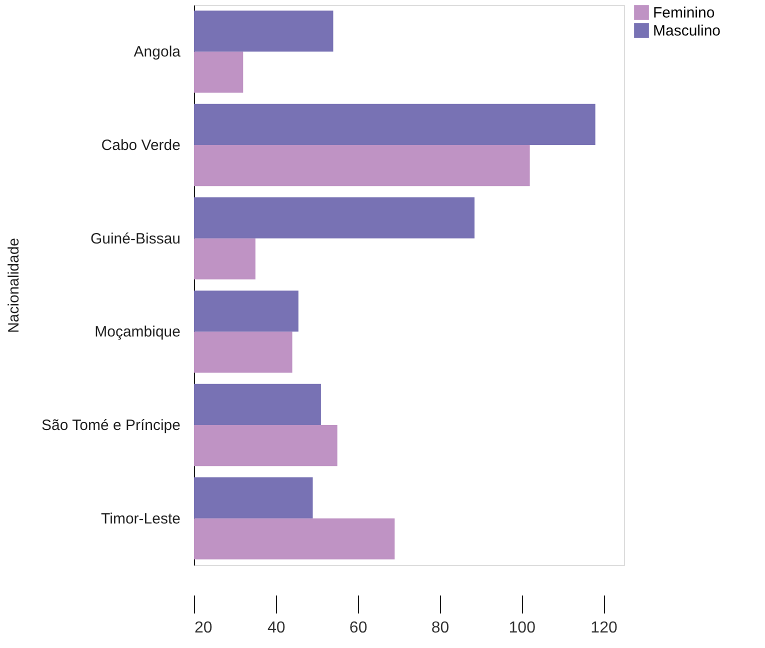 The height and width of the screenshot is (648, 765). Describe the element at coordinates (522, 628) in the screenshot. I see `x-tick-label: 100` at that location.